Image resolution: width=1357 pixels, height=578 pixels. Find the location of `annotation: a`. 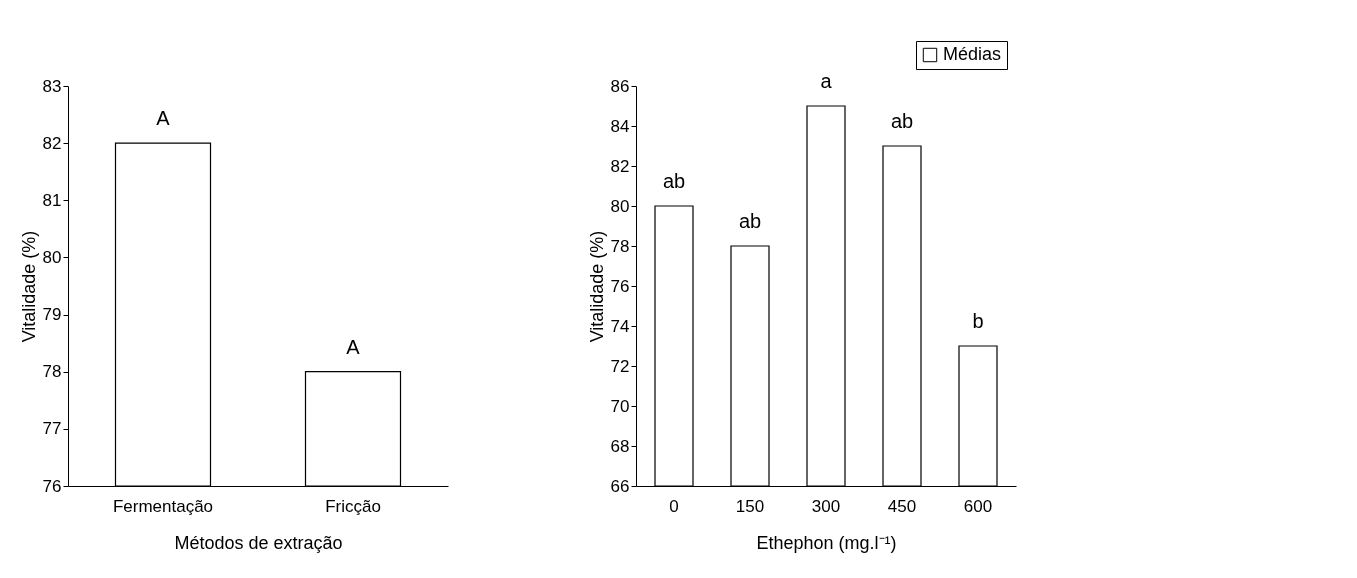

annotation: a is located at coordinates (826, 81).